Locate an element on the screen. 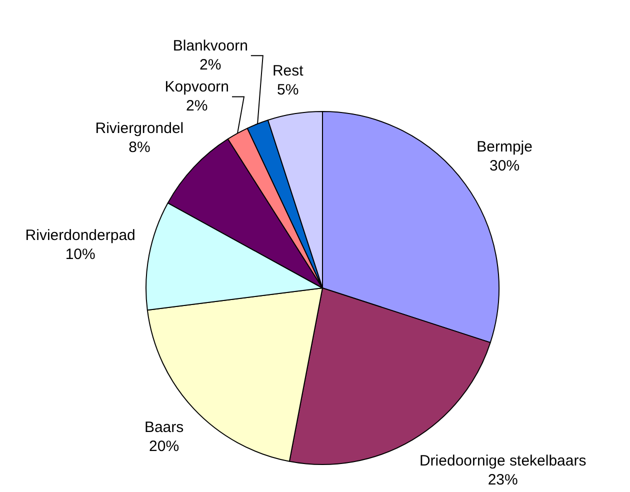 Image resolution: width=630 pixels, height=492 pixels. slice-label: Baars is located at coordinates (164, 427).